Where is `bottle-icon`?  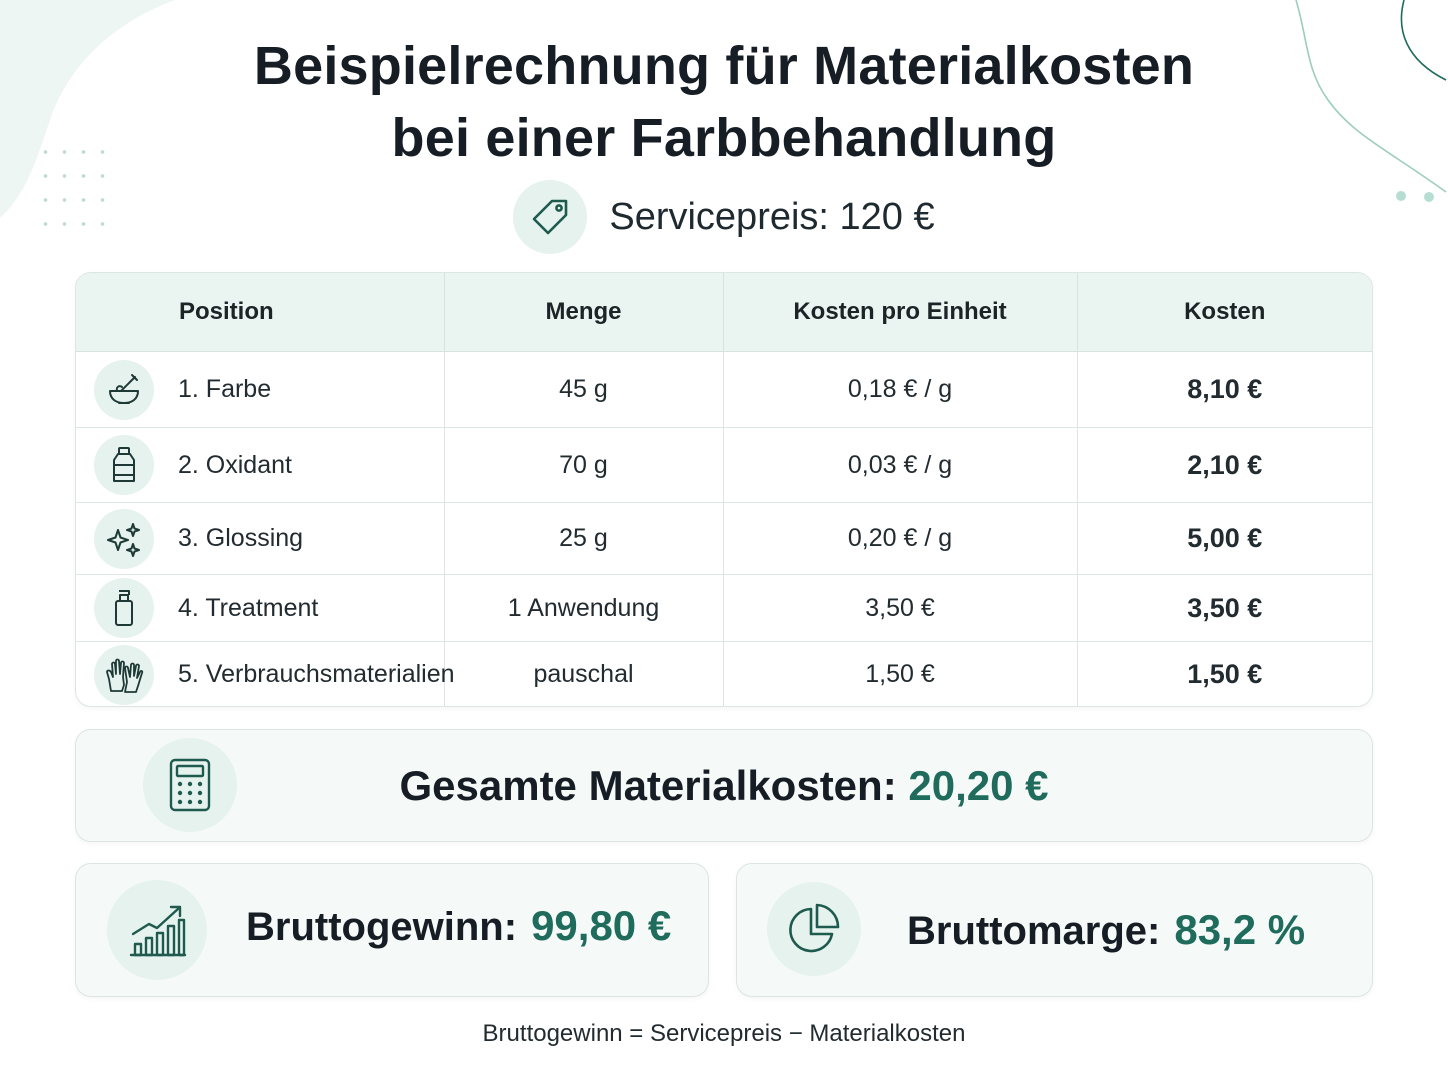 bottle-icon is located at coordinates (124, 465).